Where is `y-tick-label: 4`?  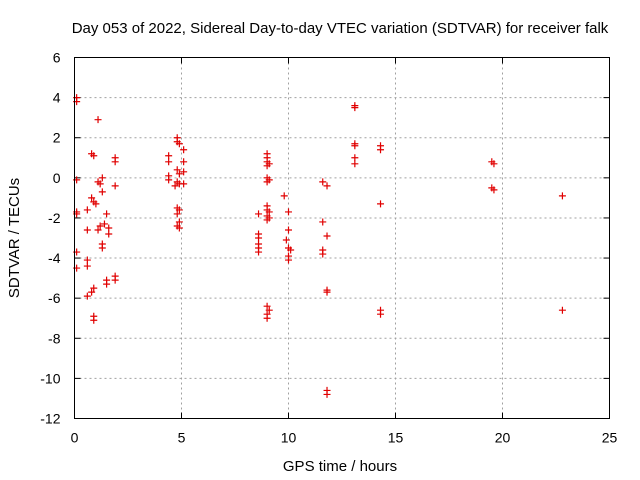 y-tick-label: 4 is located at coordinates (57, 98).